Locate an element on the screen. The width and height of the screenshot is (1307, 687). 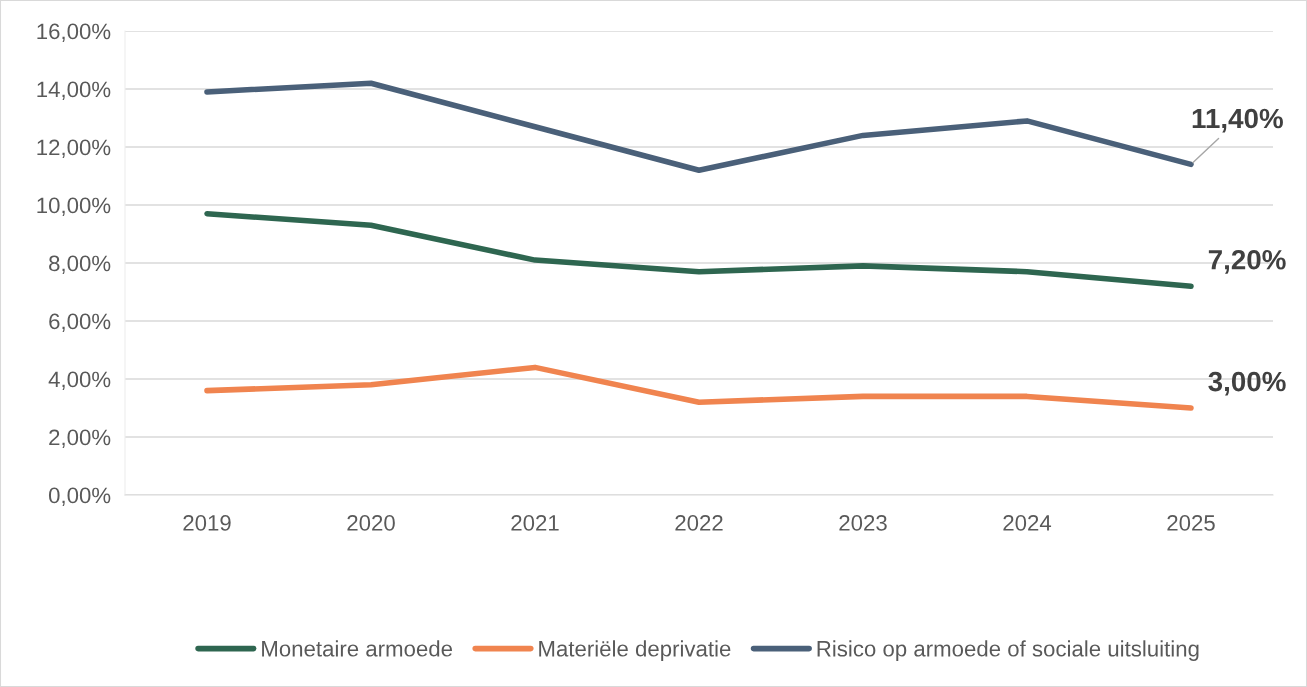
data-label: 7,20% is located at coordinates (1247, 261).